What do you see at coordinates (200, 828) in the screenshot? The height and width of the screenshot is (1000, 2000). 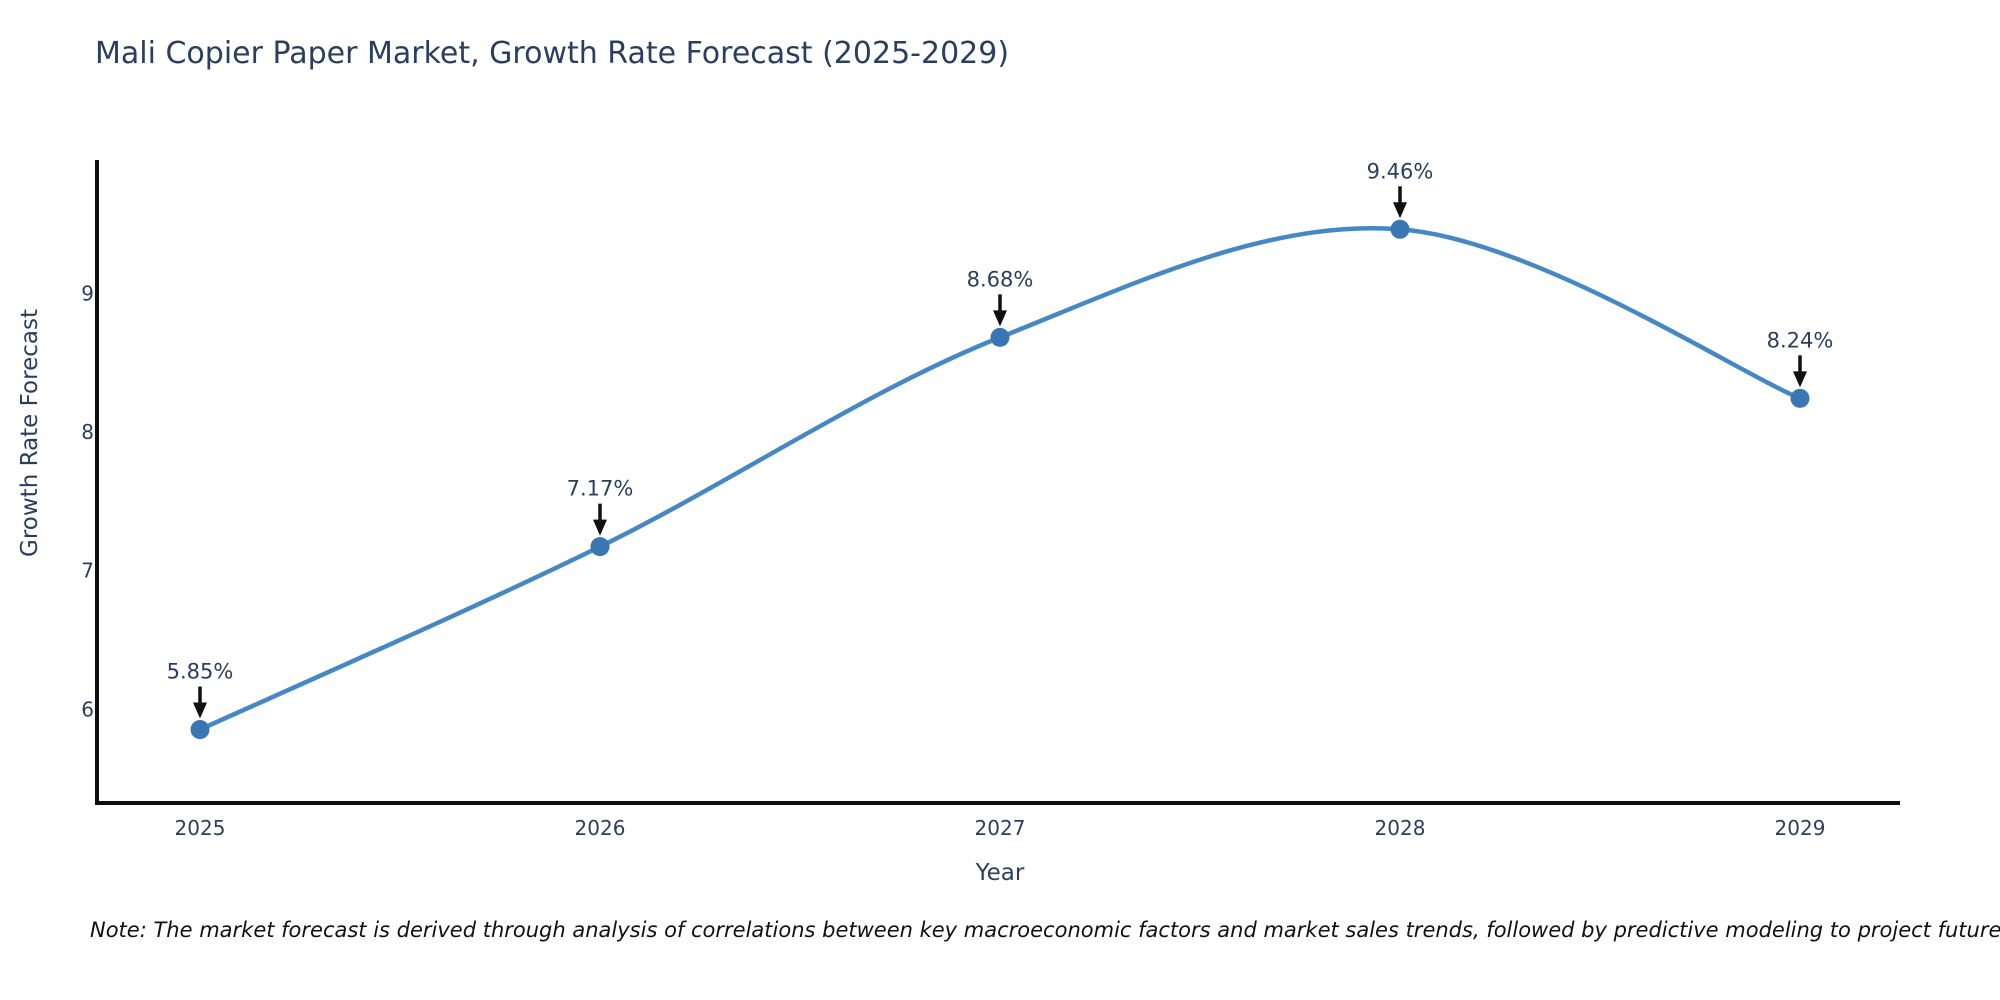 I see `x-tick-label: 2025` at bounding box center [200, 828].